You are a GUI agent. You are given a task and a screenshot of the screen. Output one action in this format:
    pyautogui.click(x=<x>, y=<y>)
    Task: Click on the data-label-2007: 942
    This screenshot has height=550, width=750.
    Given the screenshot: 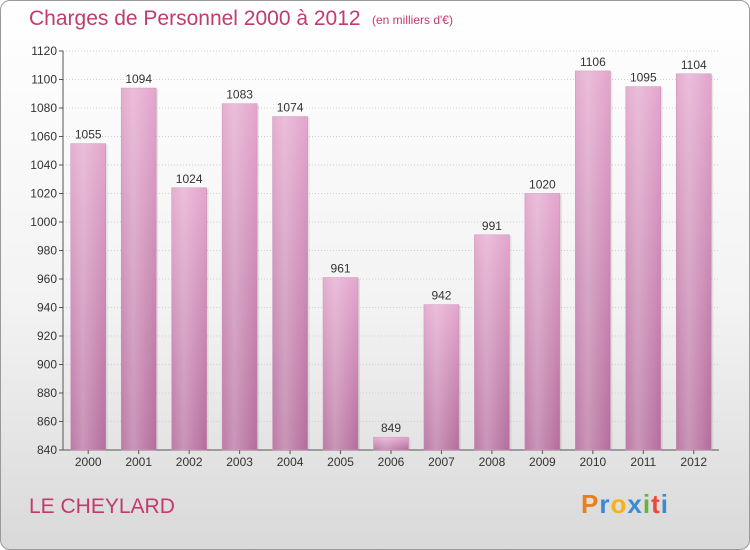 What is the action you would take?
    pyautogui.click(x=441, y=296)
    